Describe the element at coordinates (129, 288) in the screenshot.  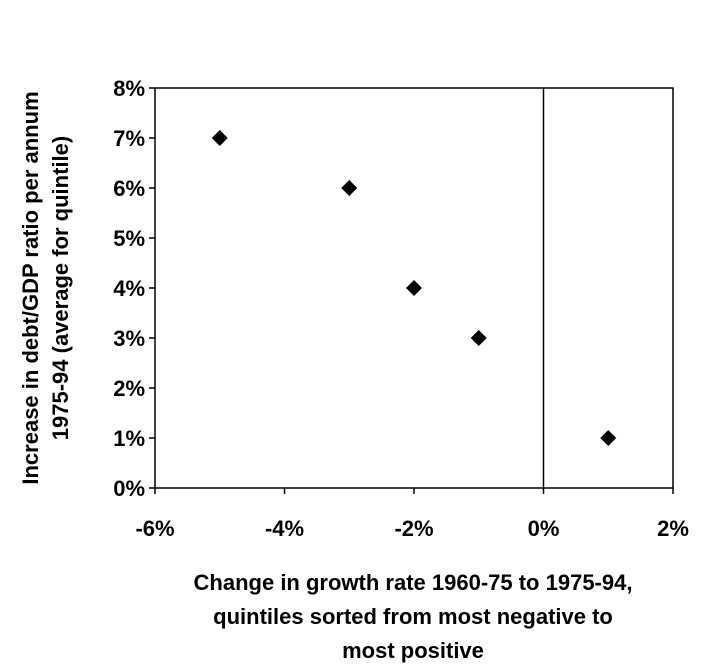
I see `y-tick-label: 4%` at that location.